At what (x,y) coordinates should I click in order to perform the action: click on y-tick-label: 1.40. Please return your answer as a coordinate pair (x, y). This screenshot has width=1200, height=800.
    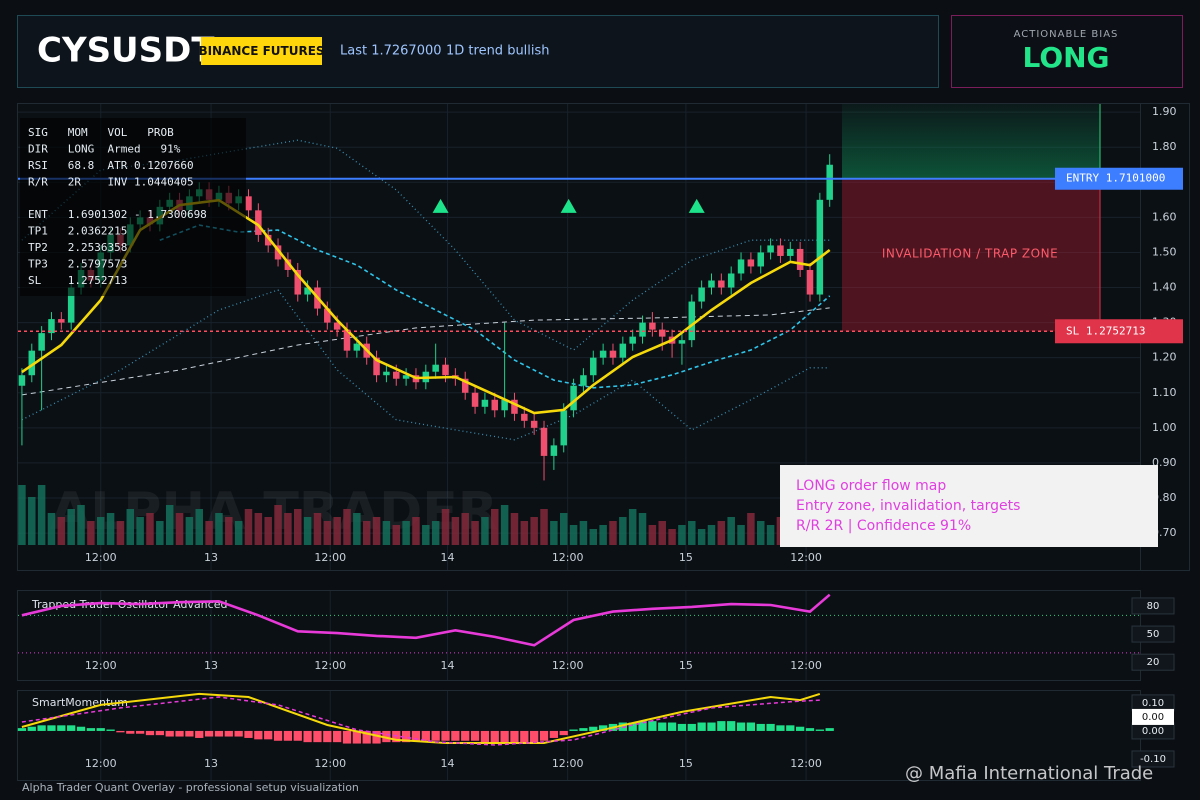
    Looking at the image, I should click on (1164, 287).